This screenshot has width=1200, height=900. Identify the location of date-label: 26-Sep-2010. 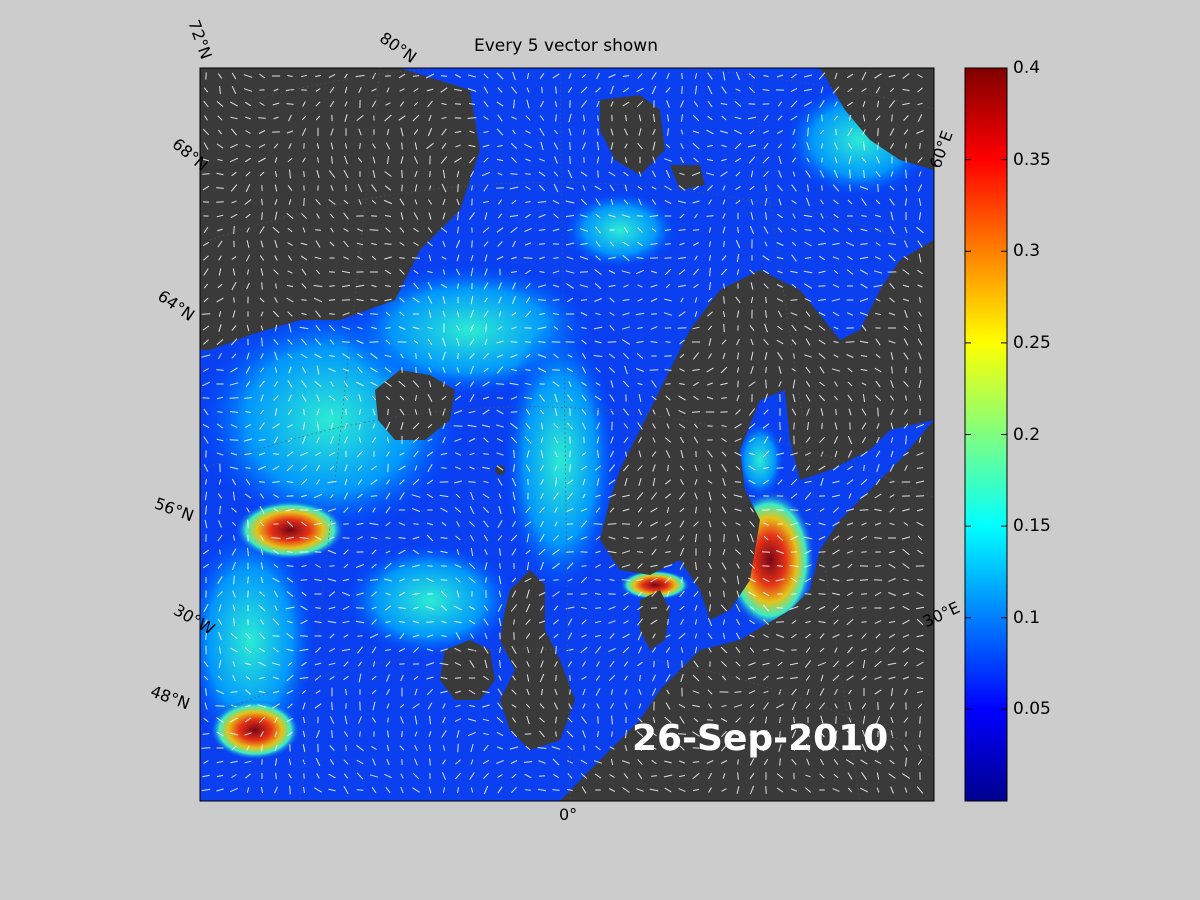
(760, 738).